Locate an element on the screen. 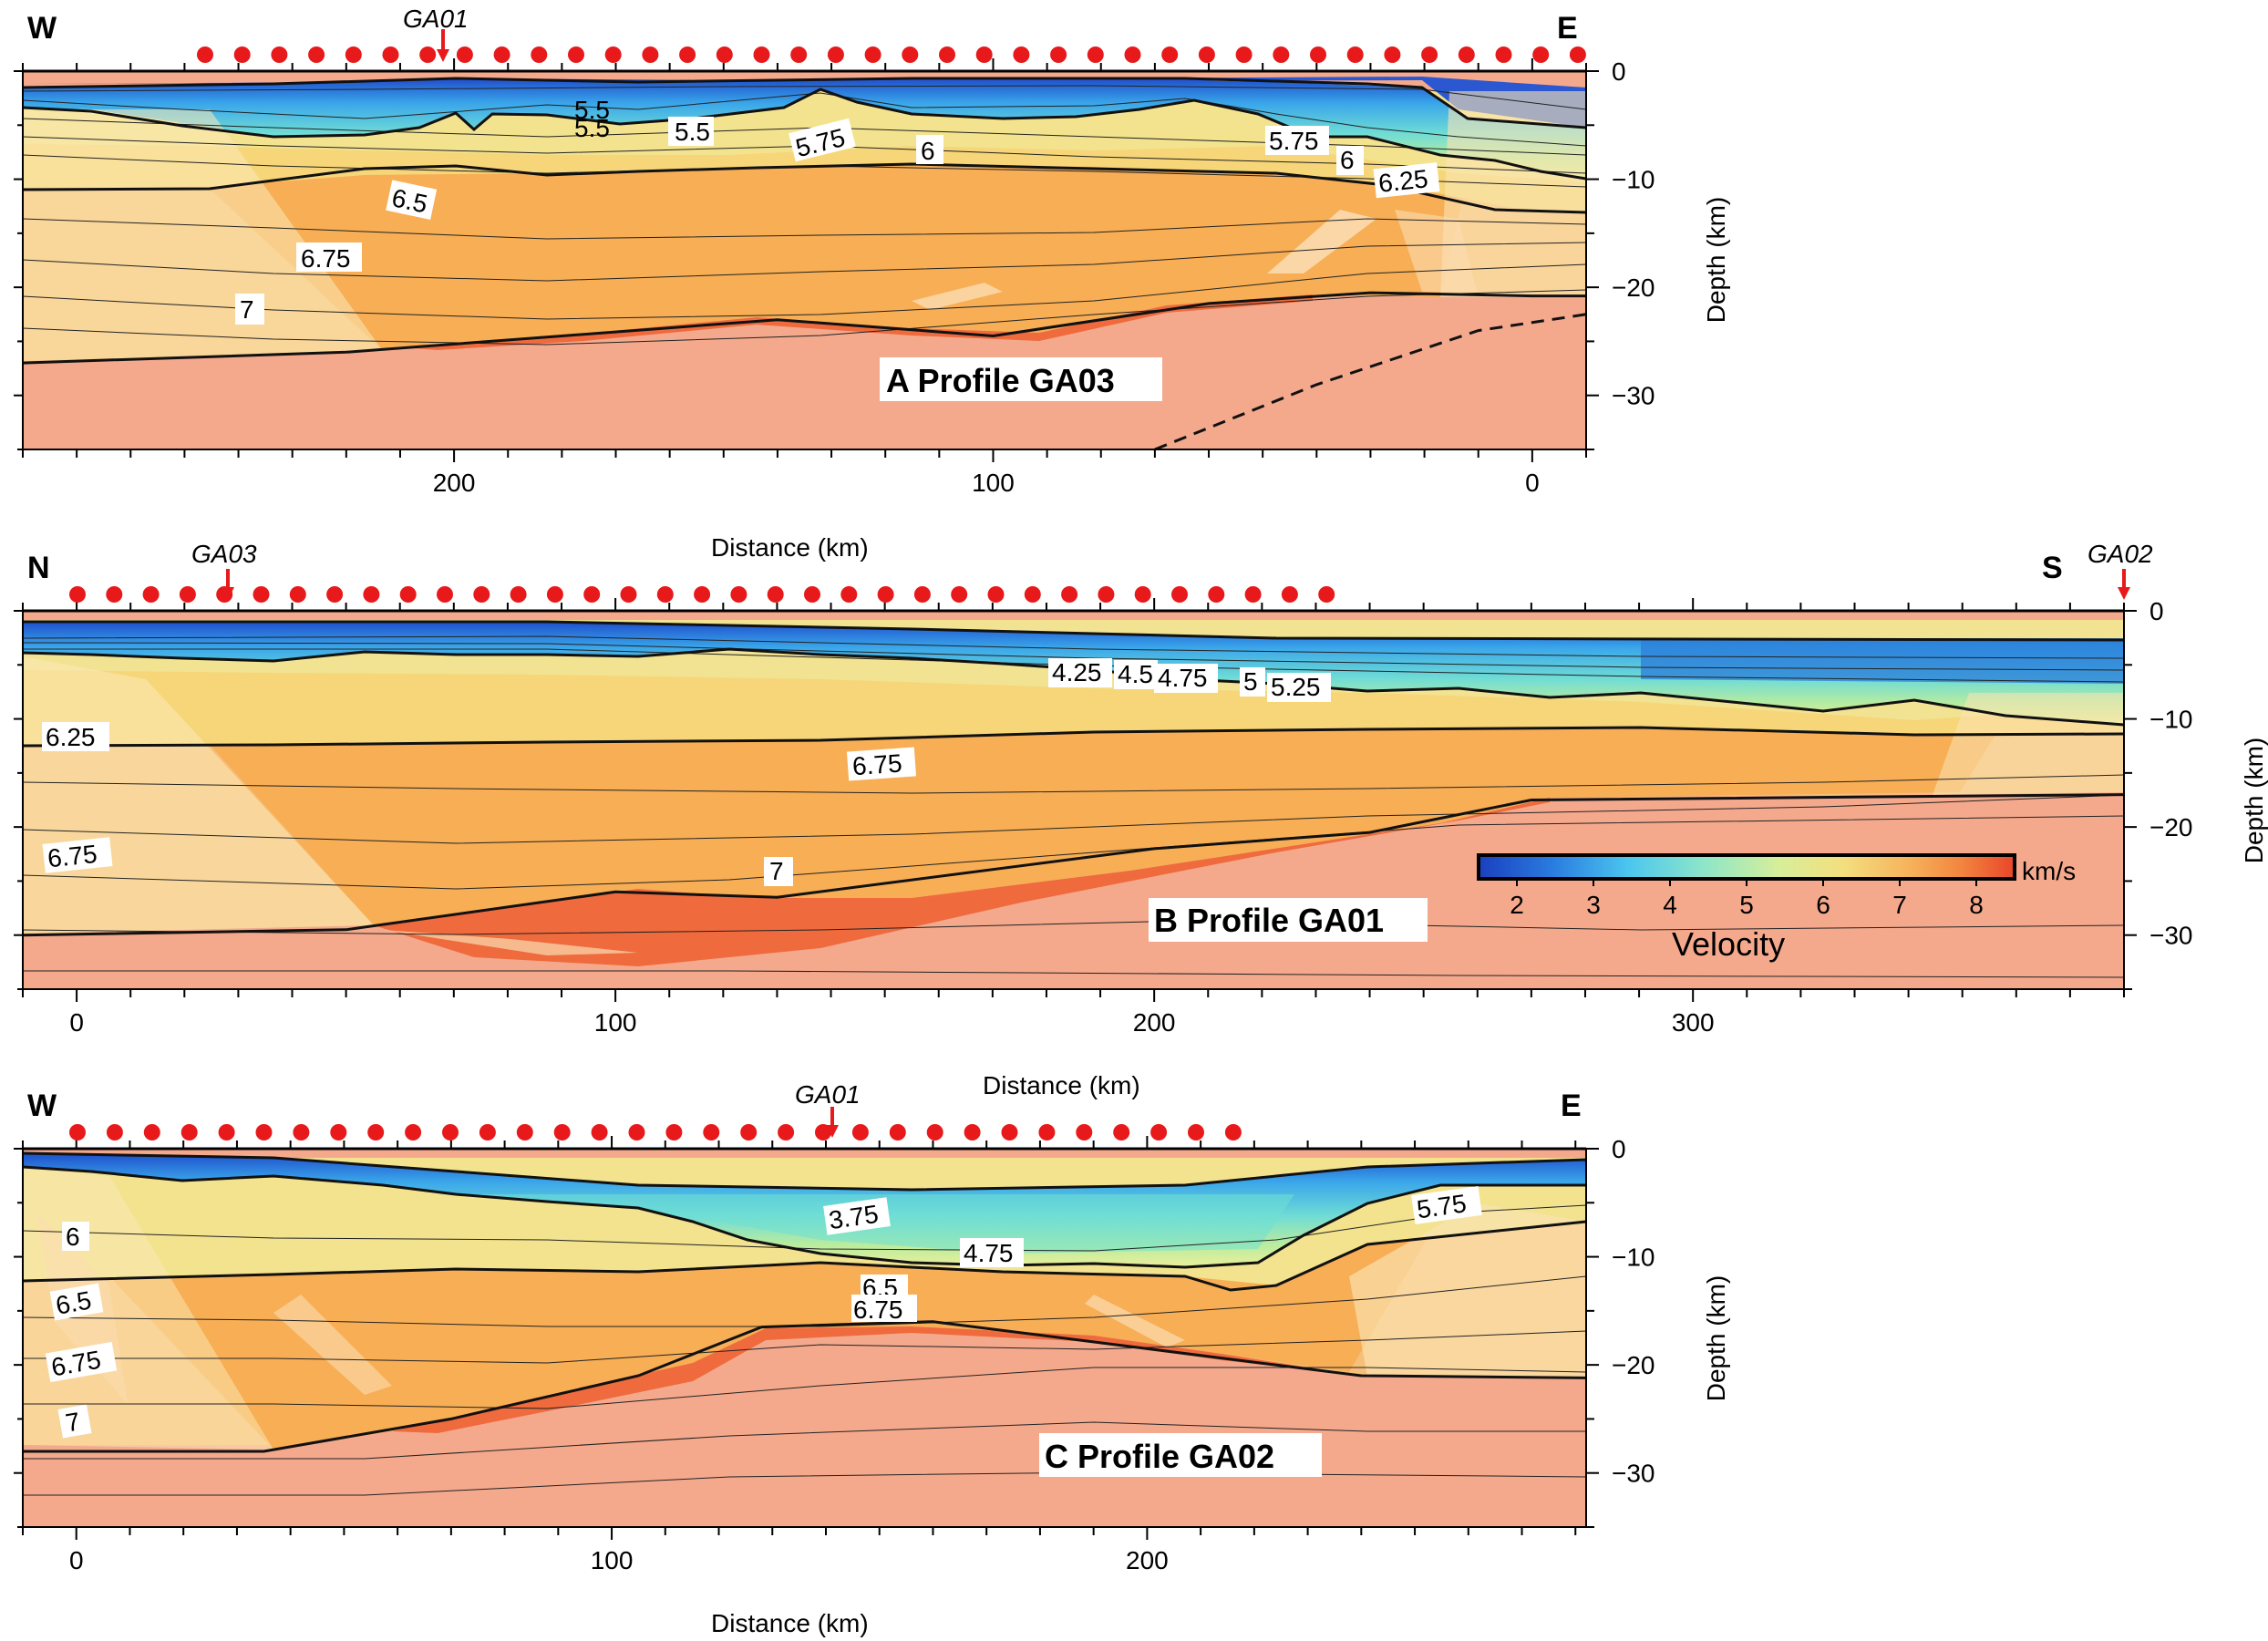 This screenshot has width=2268, height=1641. panel-a-moho is located at coordinates (804, 328).